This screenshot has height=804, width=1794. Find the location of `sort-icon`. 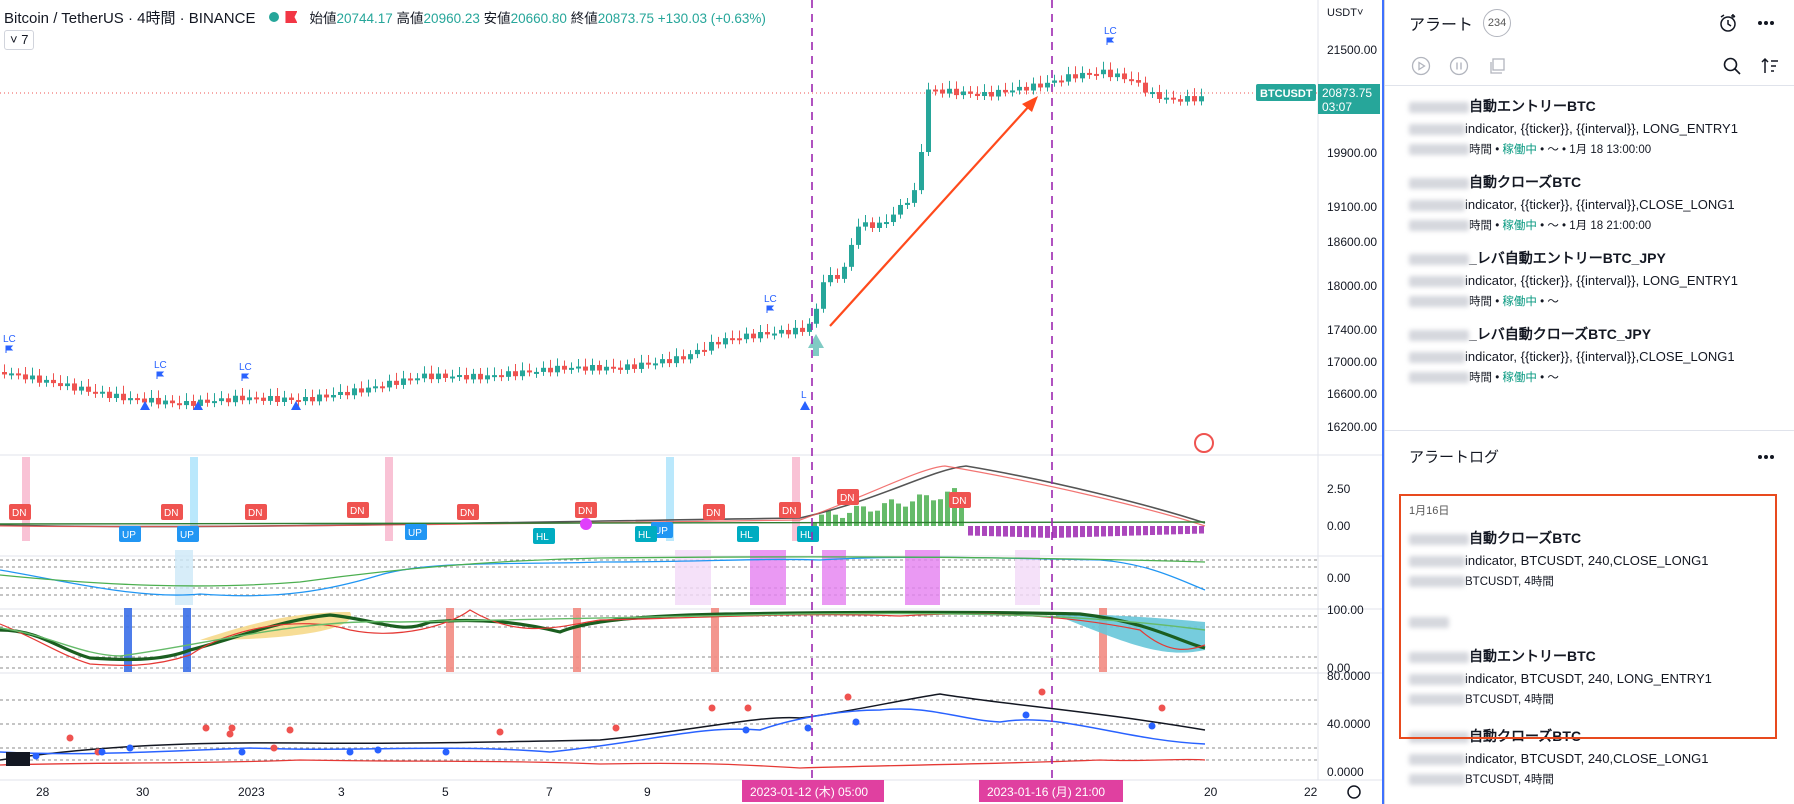

sort-icon is located at coordinates (1770, 66).